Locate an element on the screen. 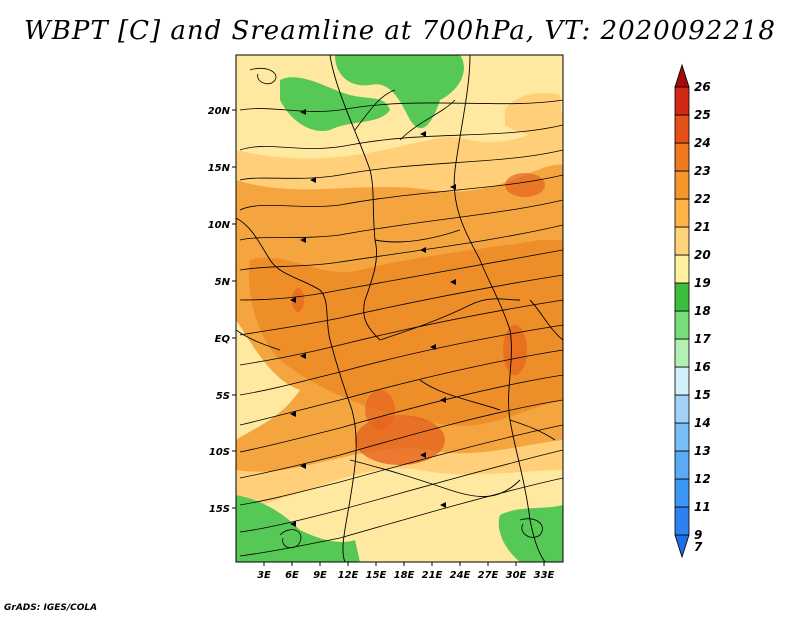 The height and width of the screenshot is (618, 800). wbpt-field-18-north-a is located at coordinates (335, 104).